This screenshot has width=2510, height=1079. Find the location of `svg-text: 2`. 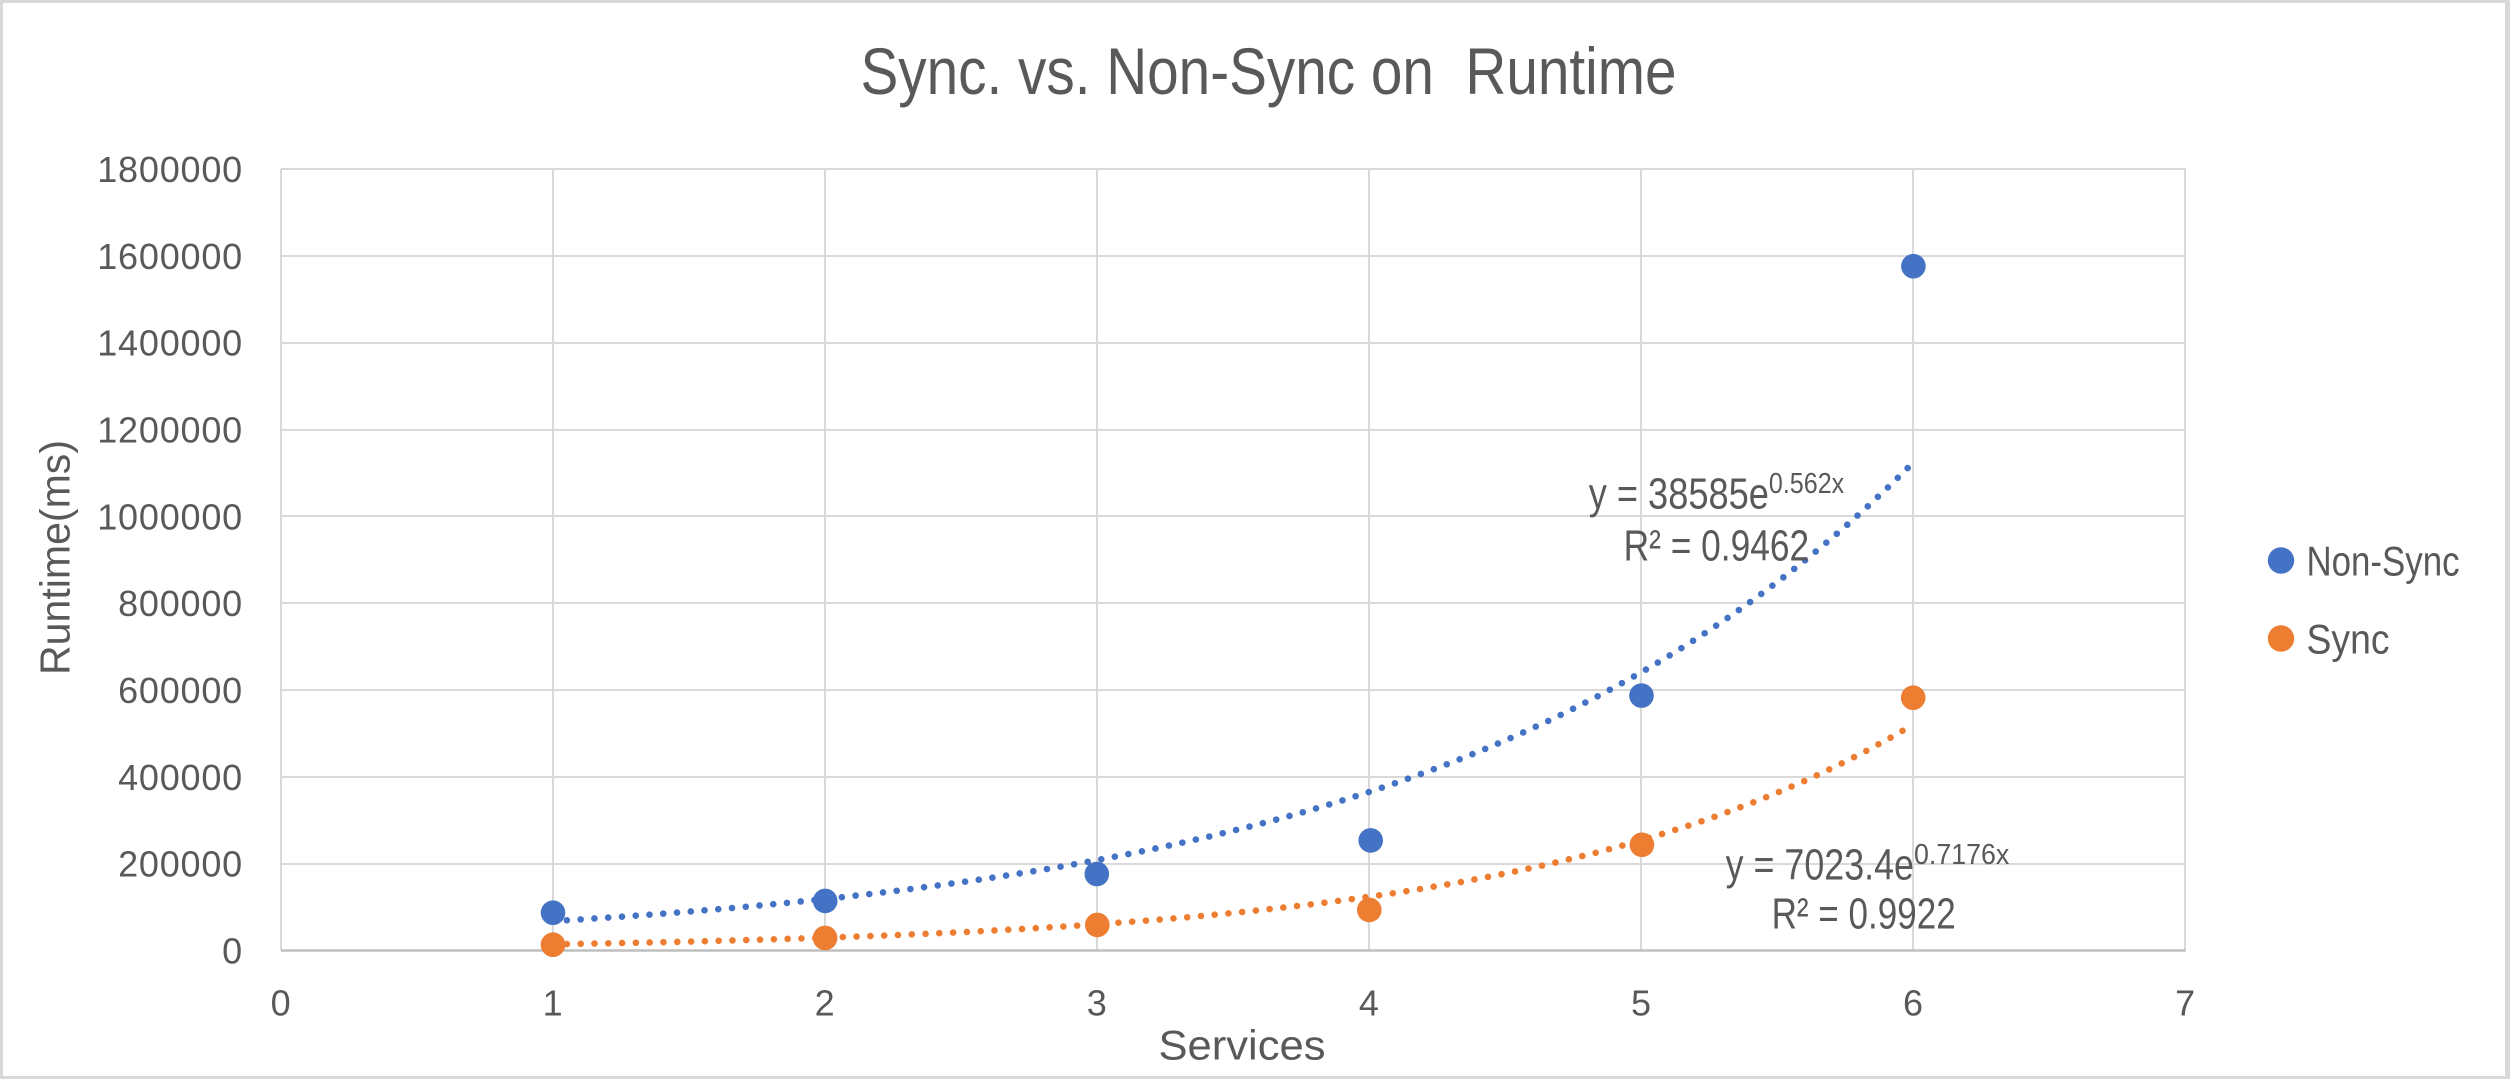

svg-text: 2 is located at coordinates (825, 1003).